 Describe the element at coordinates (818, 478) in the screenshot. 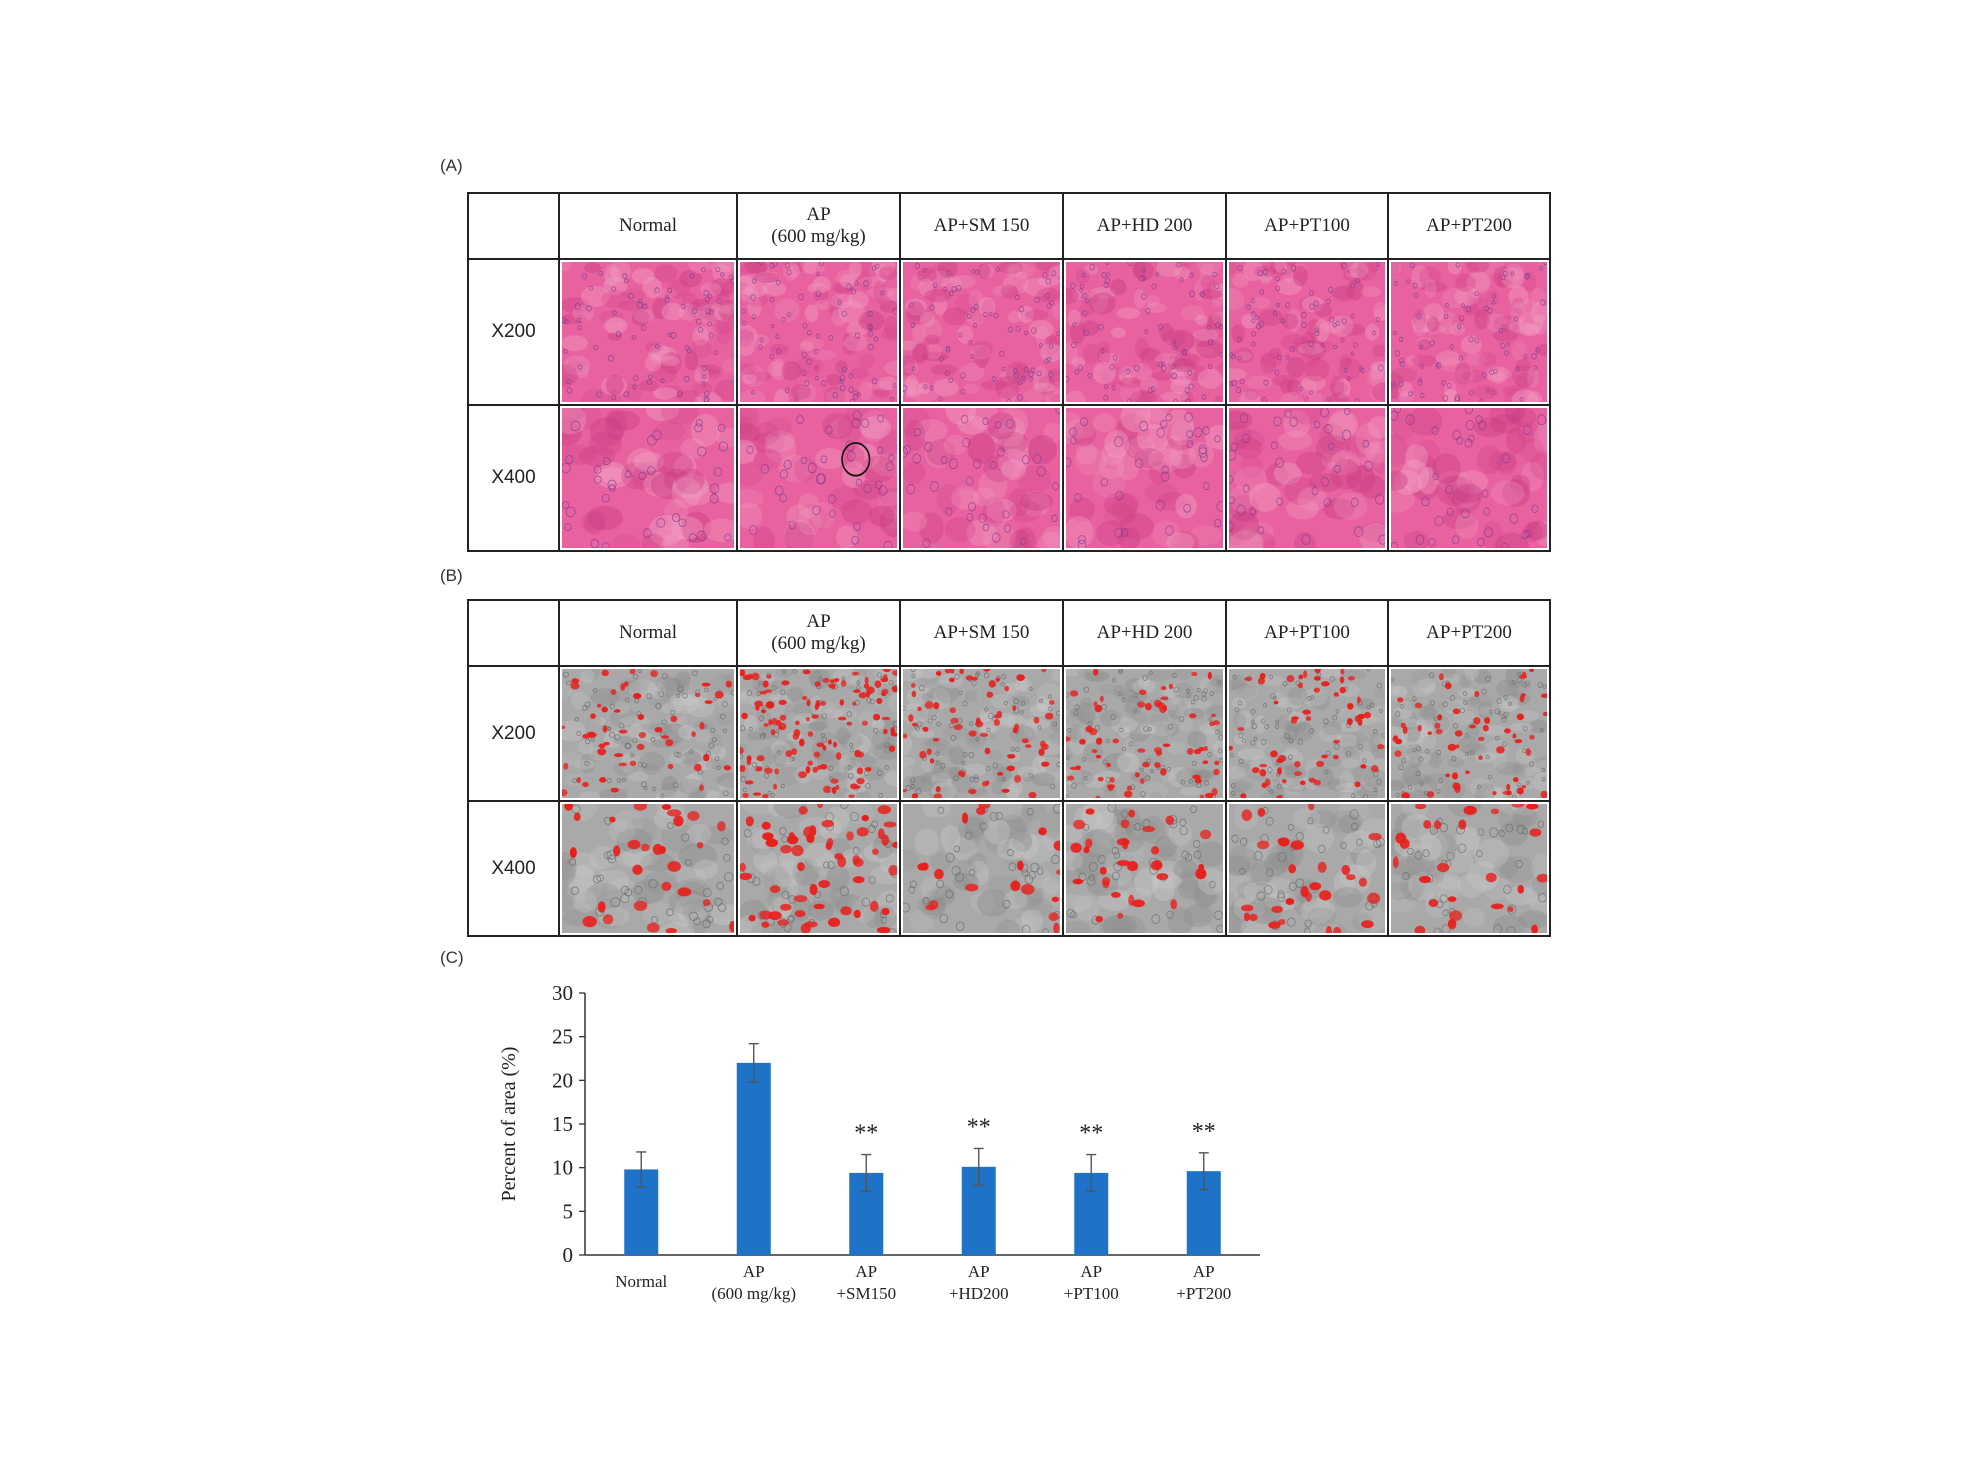

I see `micrograph-he-ap-x400` at that location.